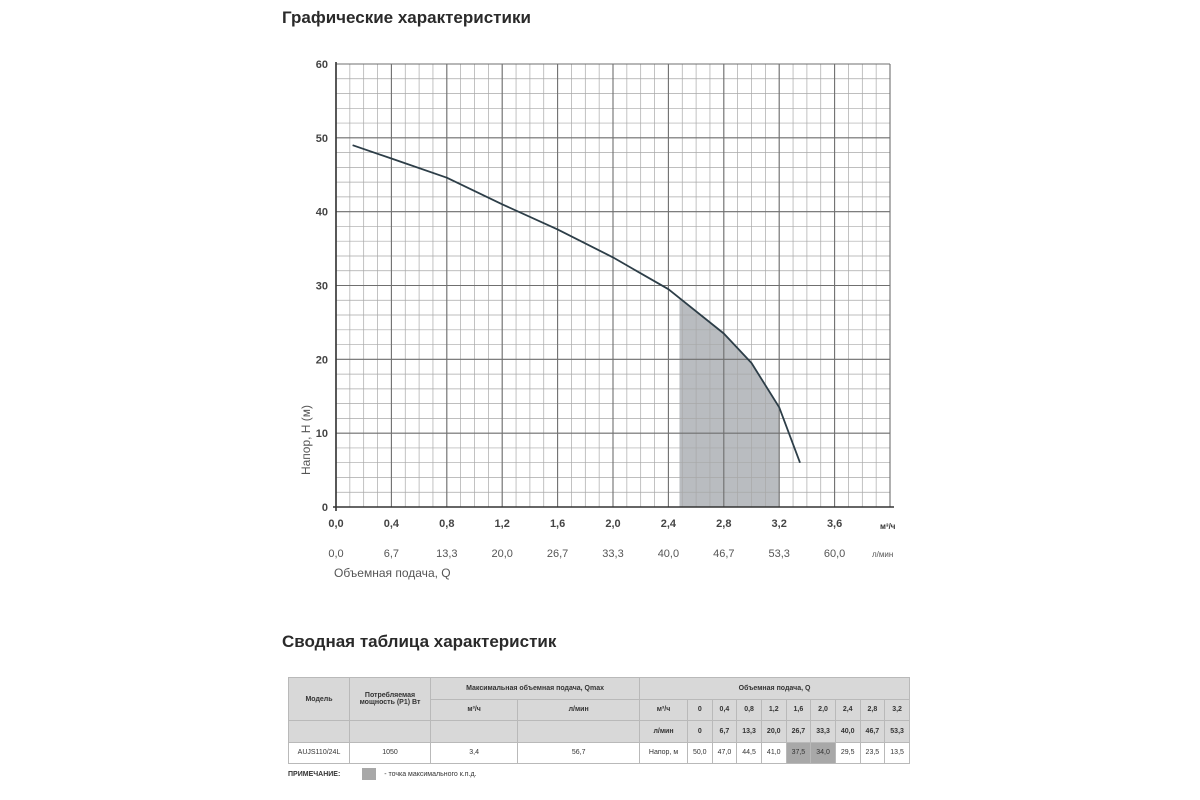 The image size is (1200, 800). What do you see at coordinates (729, 402) in the screenshot?
I see `max-efficiency-region` at bounding box center [729, 402].